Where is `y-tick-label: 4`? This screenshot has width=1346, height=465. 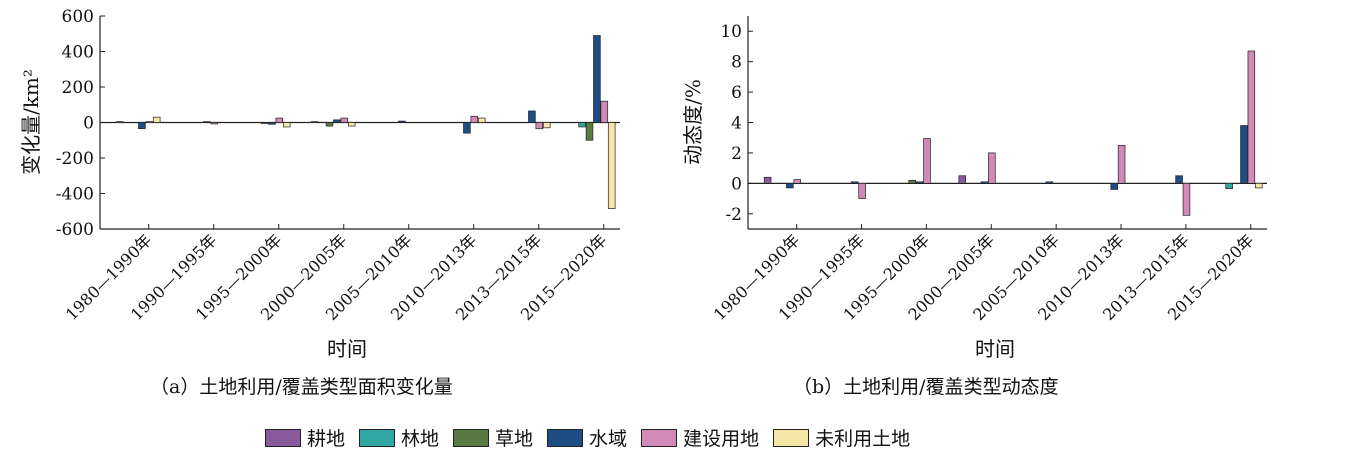
y-tick-label: 4 is located at coordinates (736, 124).